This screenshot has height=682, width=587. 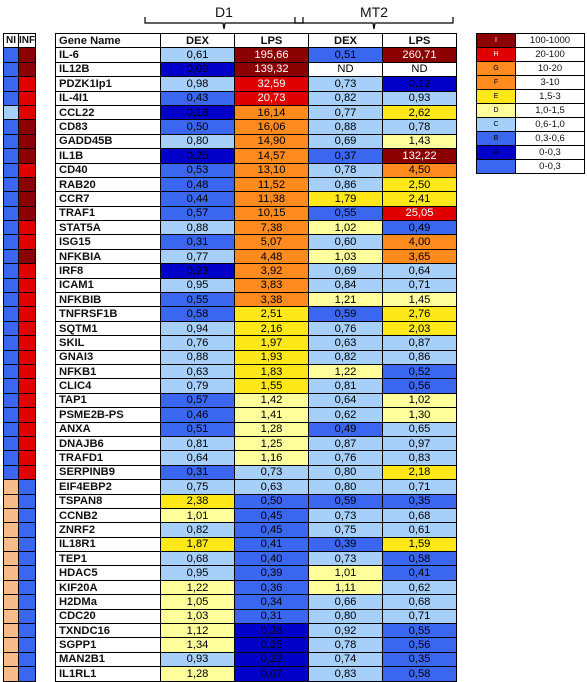 What do you see at coordinates (419, 242) in the screenshot?
I see `mt2-lps-value-cell: 4,00` at bounding box center [419, 242].